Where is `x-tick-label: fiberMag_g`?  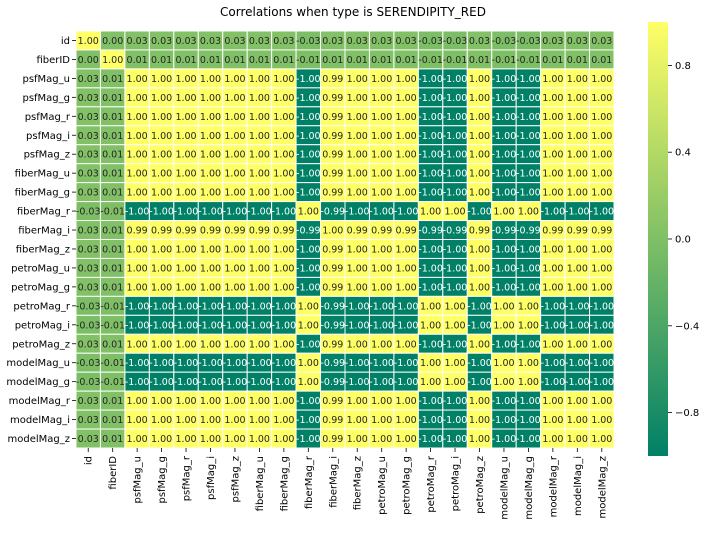 x-tick-label: fiberMag_g is located at coordinates (284, 483).